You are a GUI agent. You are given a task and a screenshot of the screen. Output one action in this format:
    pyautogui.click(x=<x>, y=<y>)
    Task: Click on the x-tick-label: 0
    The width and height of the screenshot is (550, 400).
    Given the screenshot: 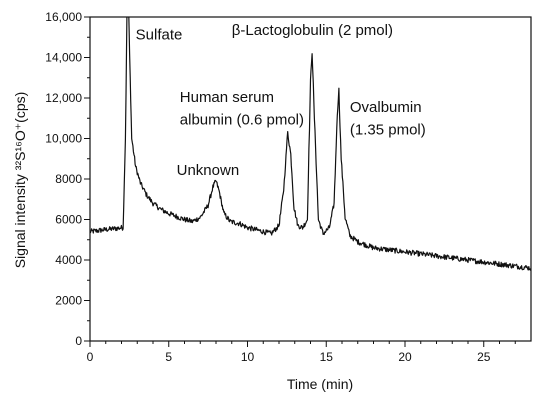 What is the action you would take?
    pyautogui.click(x=90, y=357)
    